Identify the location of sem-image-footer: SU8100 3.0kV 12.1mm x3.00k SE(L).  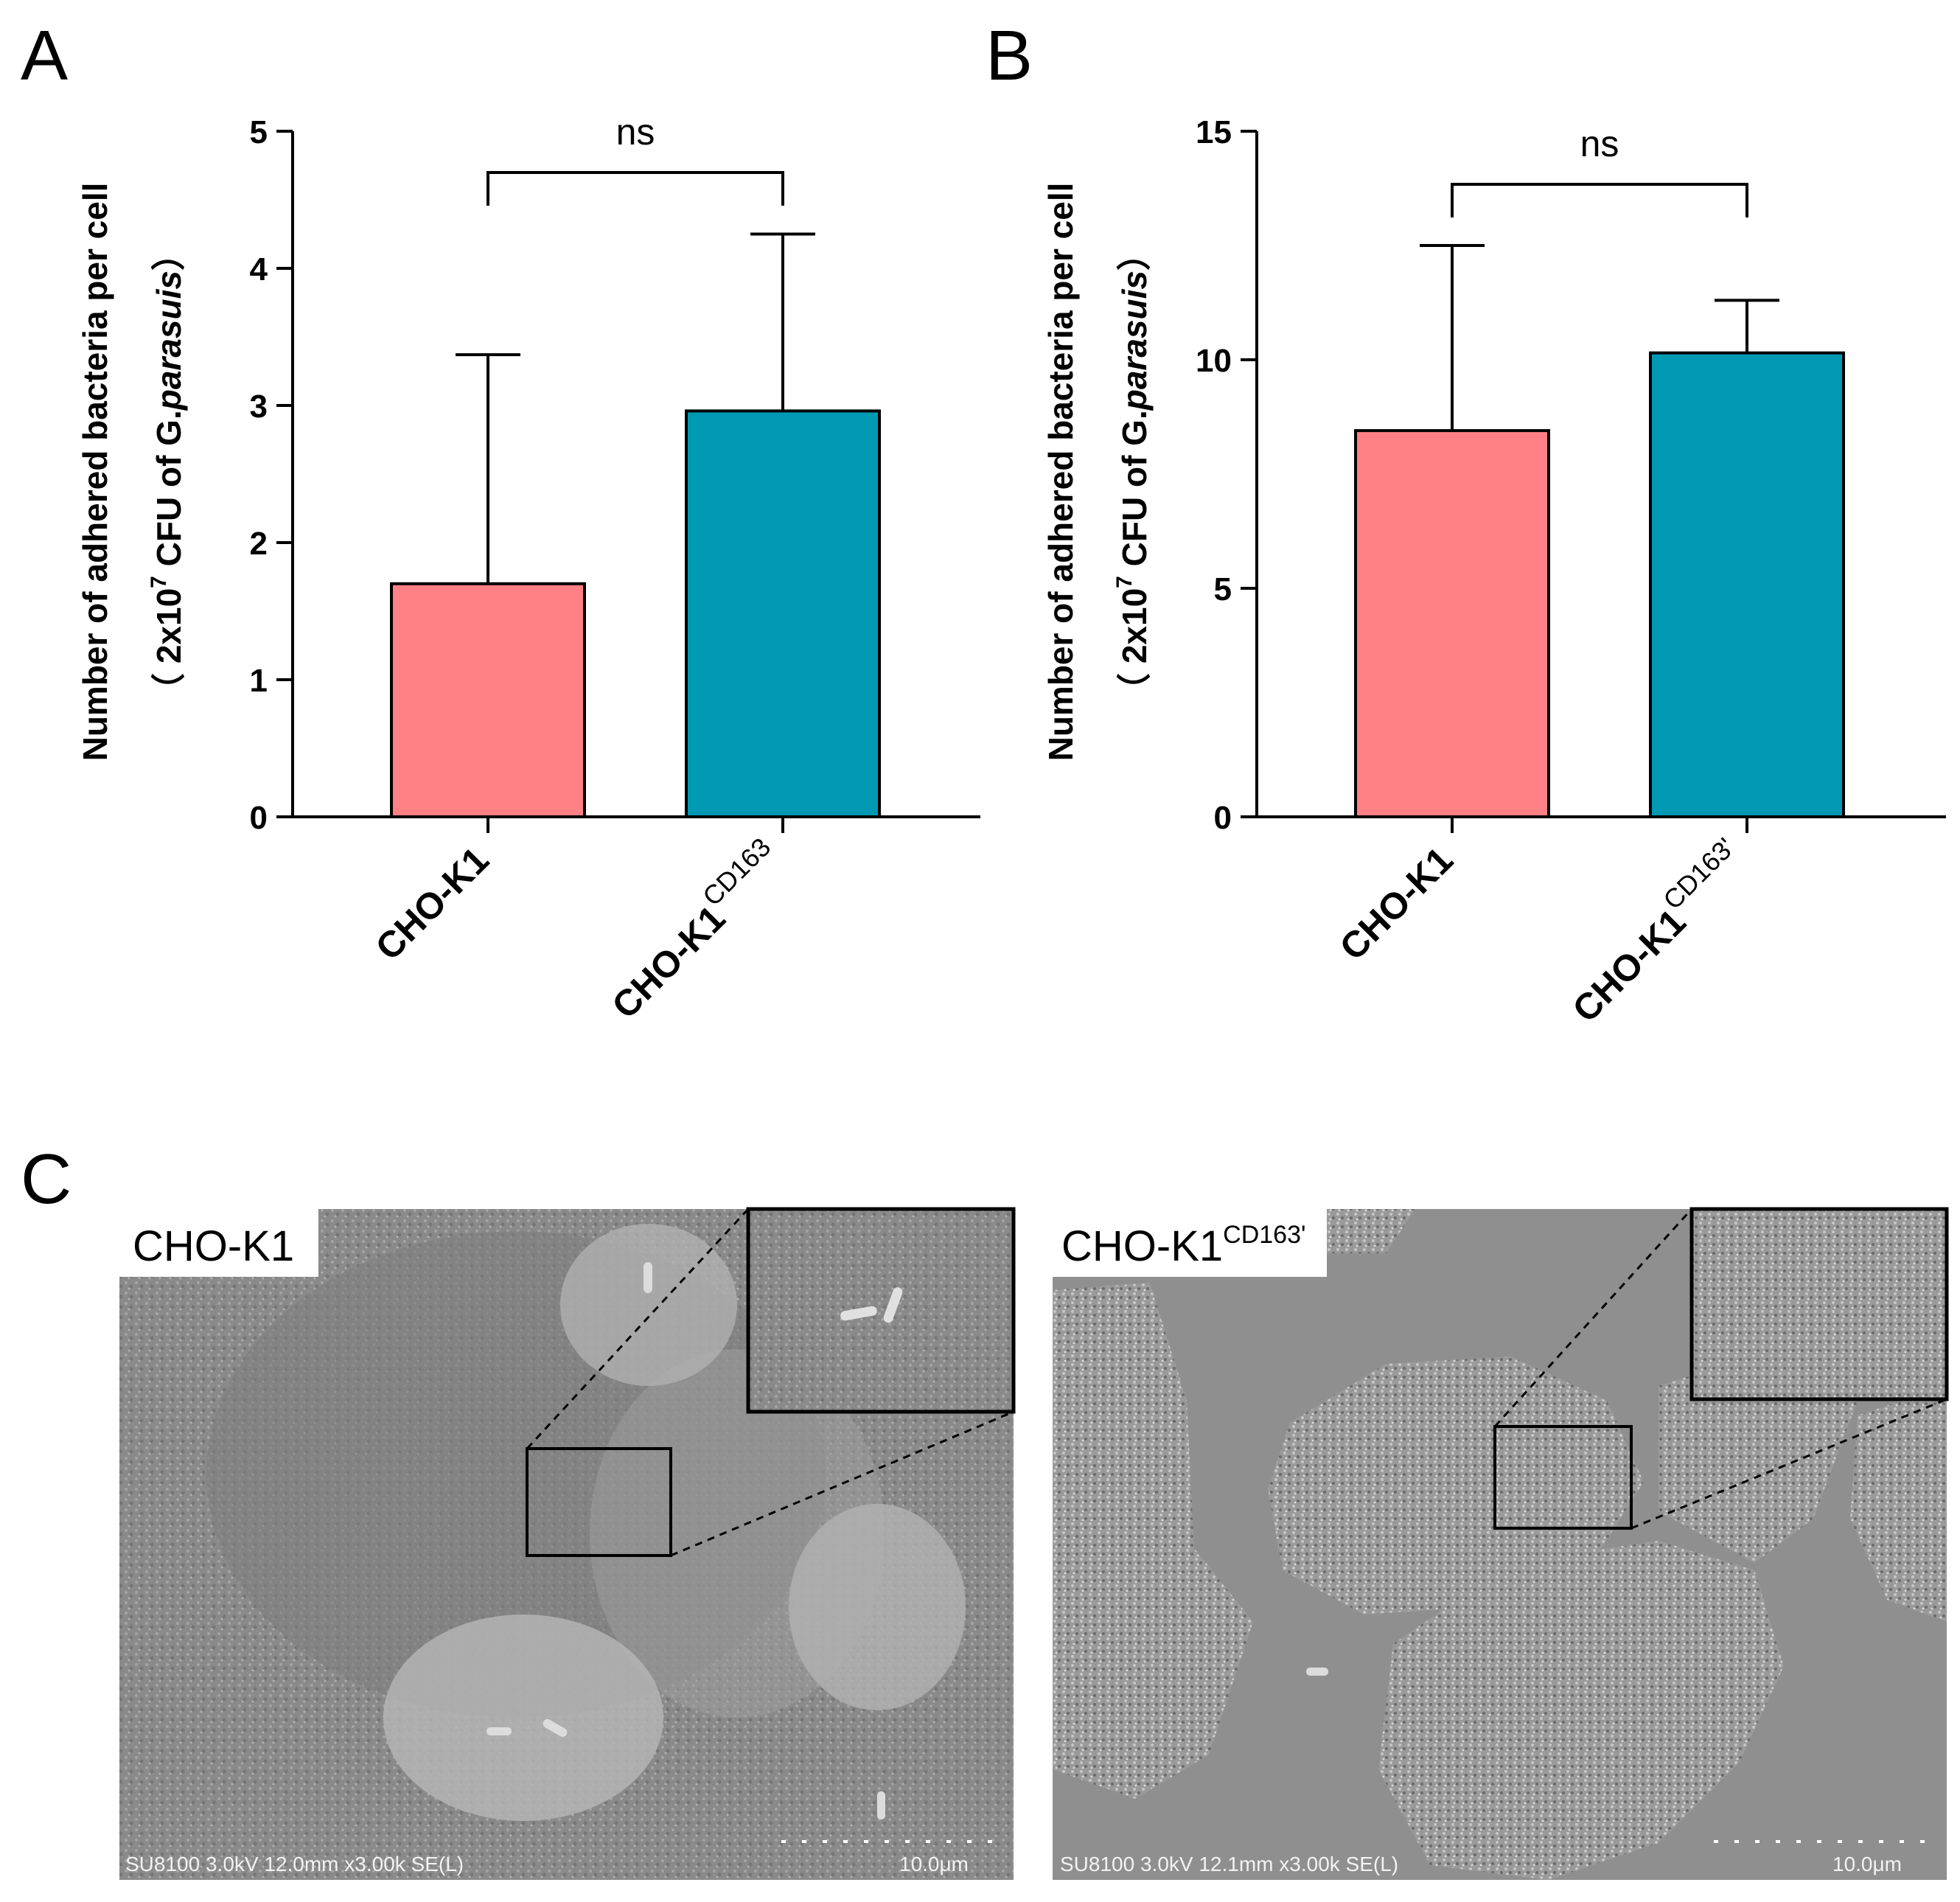
(1229, 1864).